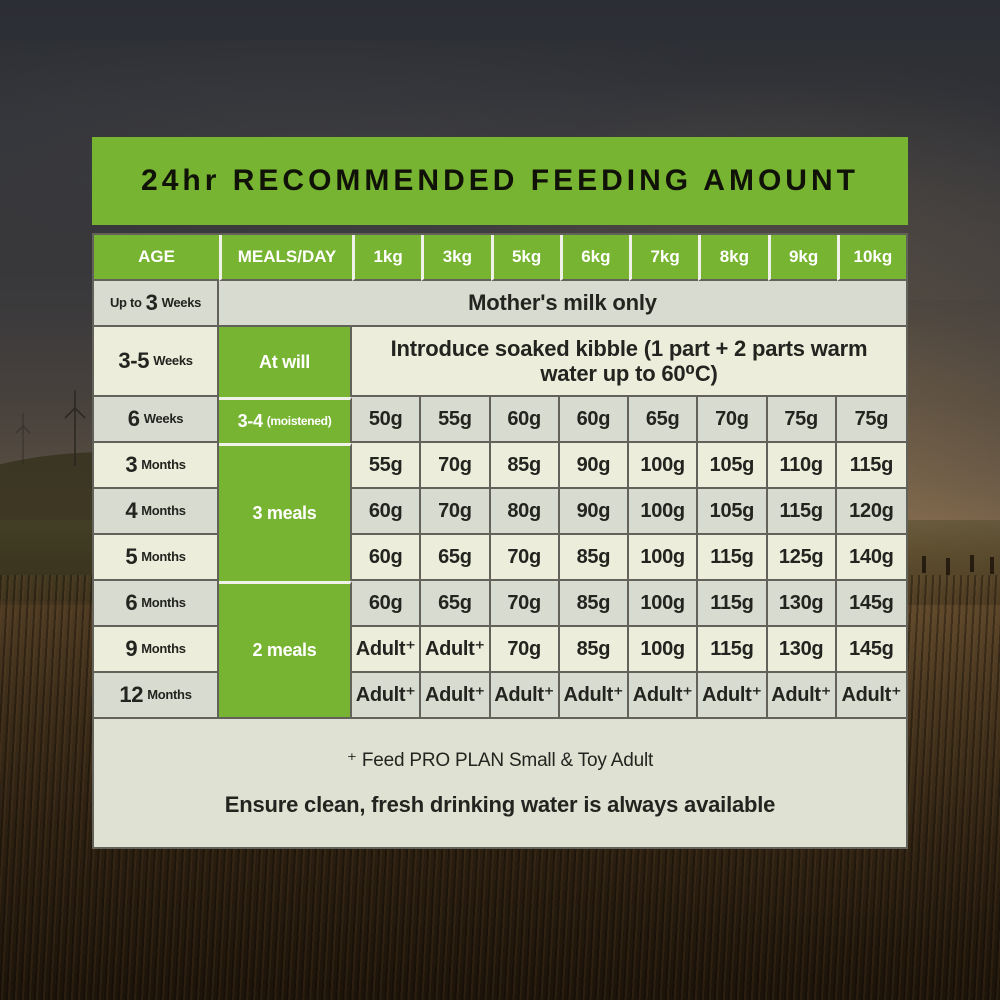 The height and width of the screenshot is (1000, 1000). I want to click on age-cell: 6 Months, so click(156, 604).